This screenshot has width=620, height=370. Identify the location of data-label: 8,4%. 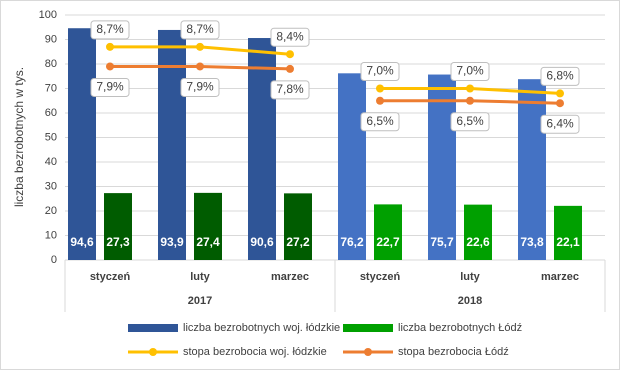
(290, 36).